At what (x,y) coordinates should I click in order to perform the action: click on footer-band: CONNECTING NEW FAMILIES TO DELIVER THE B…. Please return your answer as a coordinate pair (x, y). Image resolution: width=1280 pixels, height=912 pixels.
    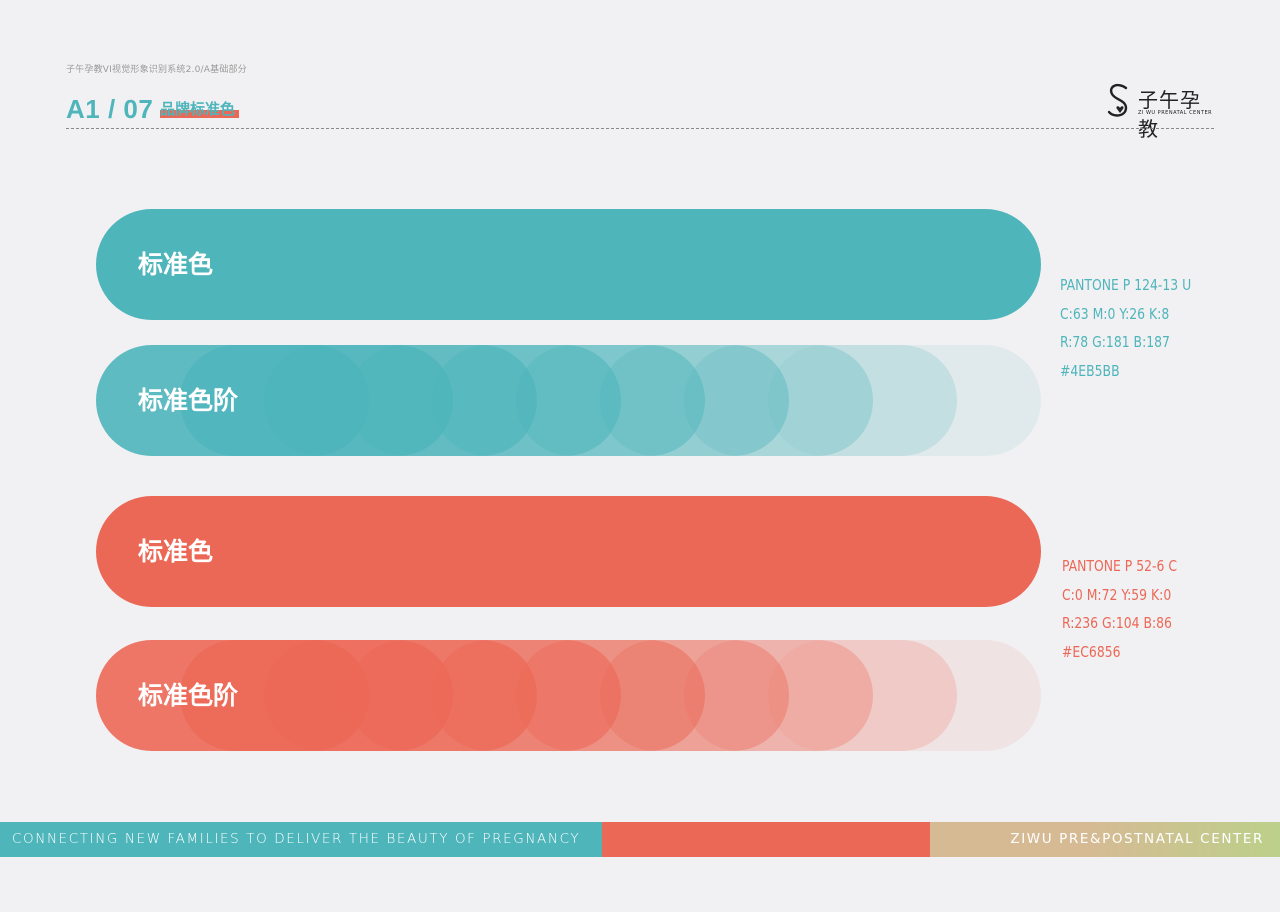
    Looking at the image, I should click on (640, 839).